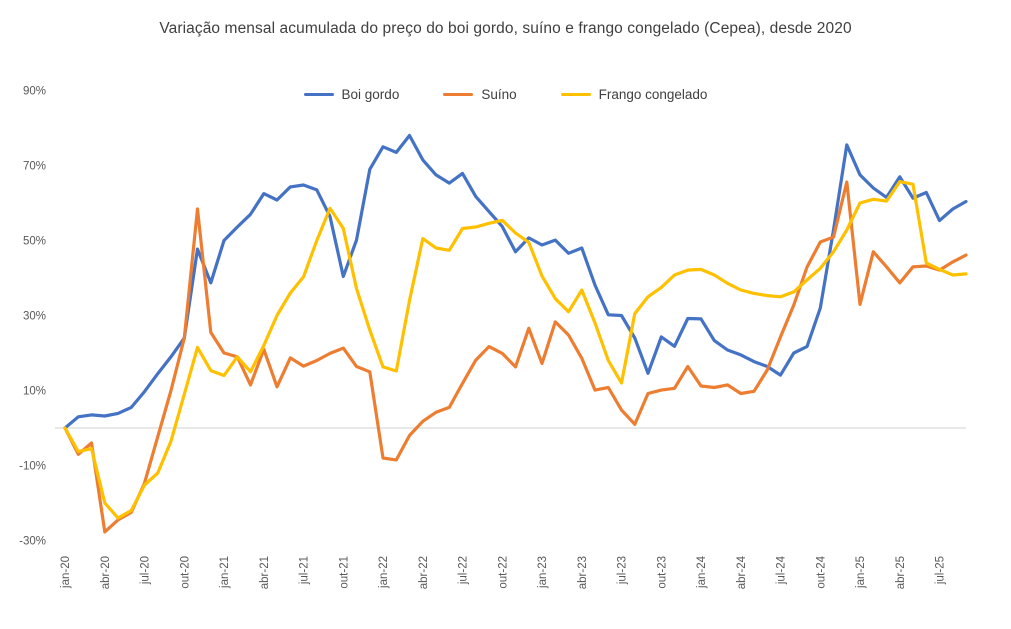  What do you see at coordinates (146, 570) in the screenshot?
I see `x-axis-tick: jul-20` at bounding box center [146, 570].